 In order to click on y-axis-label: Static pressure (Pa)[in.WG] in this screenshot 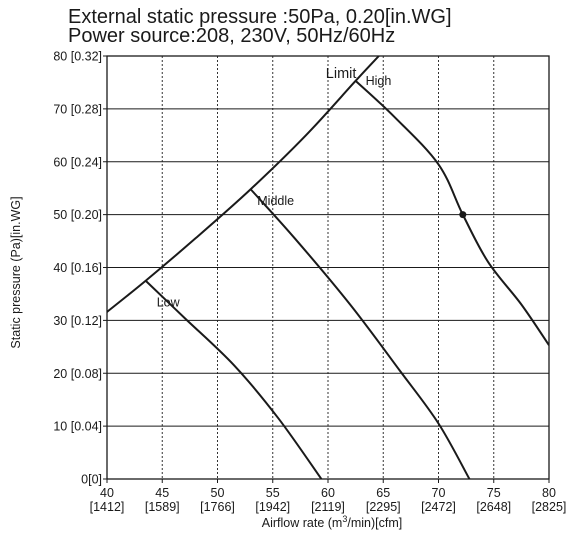, I will do `click(16, 272)`.